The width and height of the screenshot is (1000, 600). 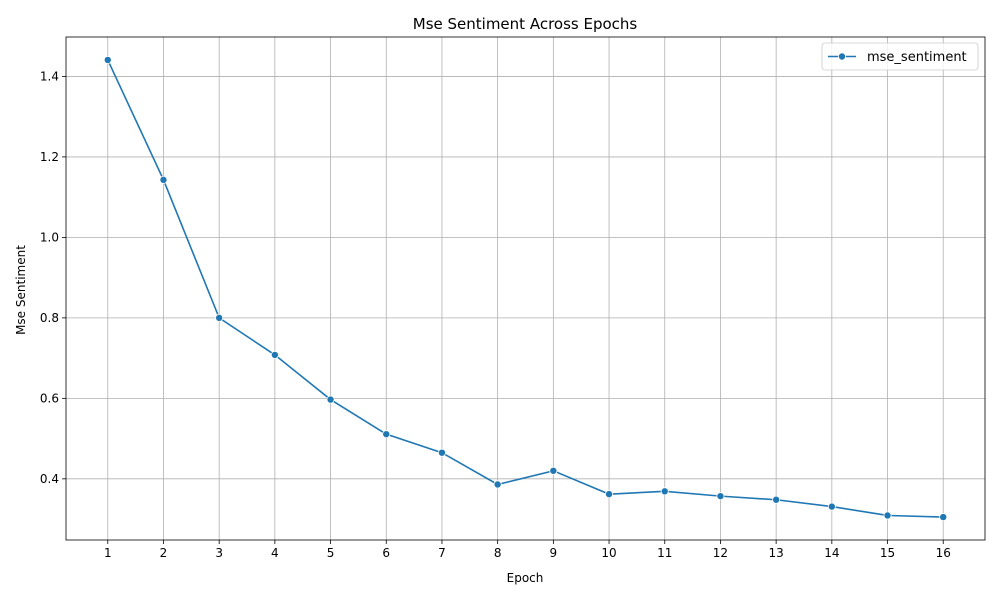 I want to click on x-tick-label: 6, so click(x=386, y=553).